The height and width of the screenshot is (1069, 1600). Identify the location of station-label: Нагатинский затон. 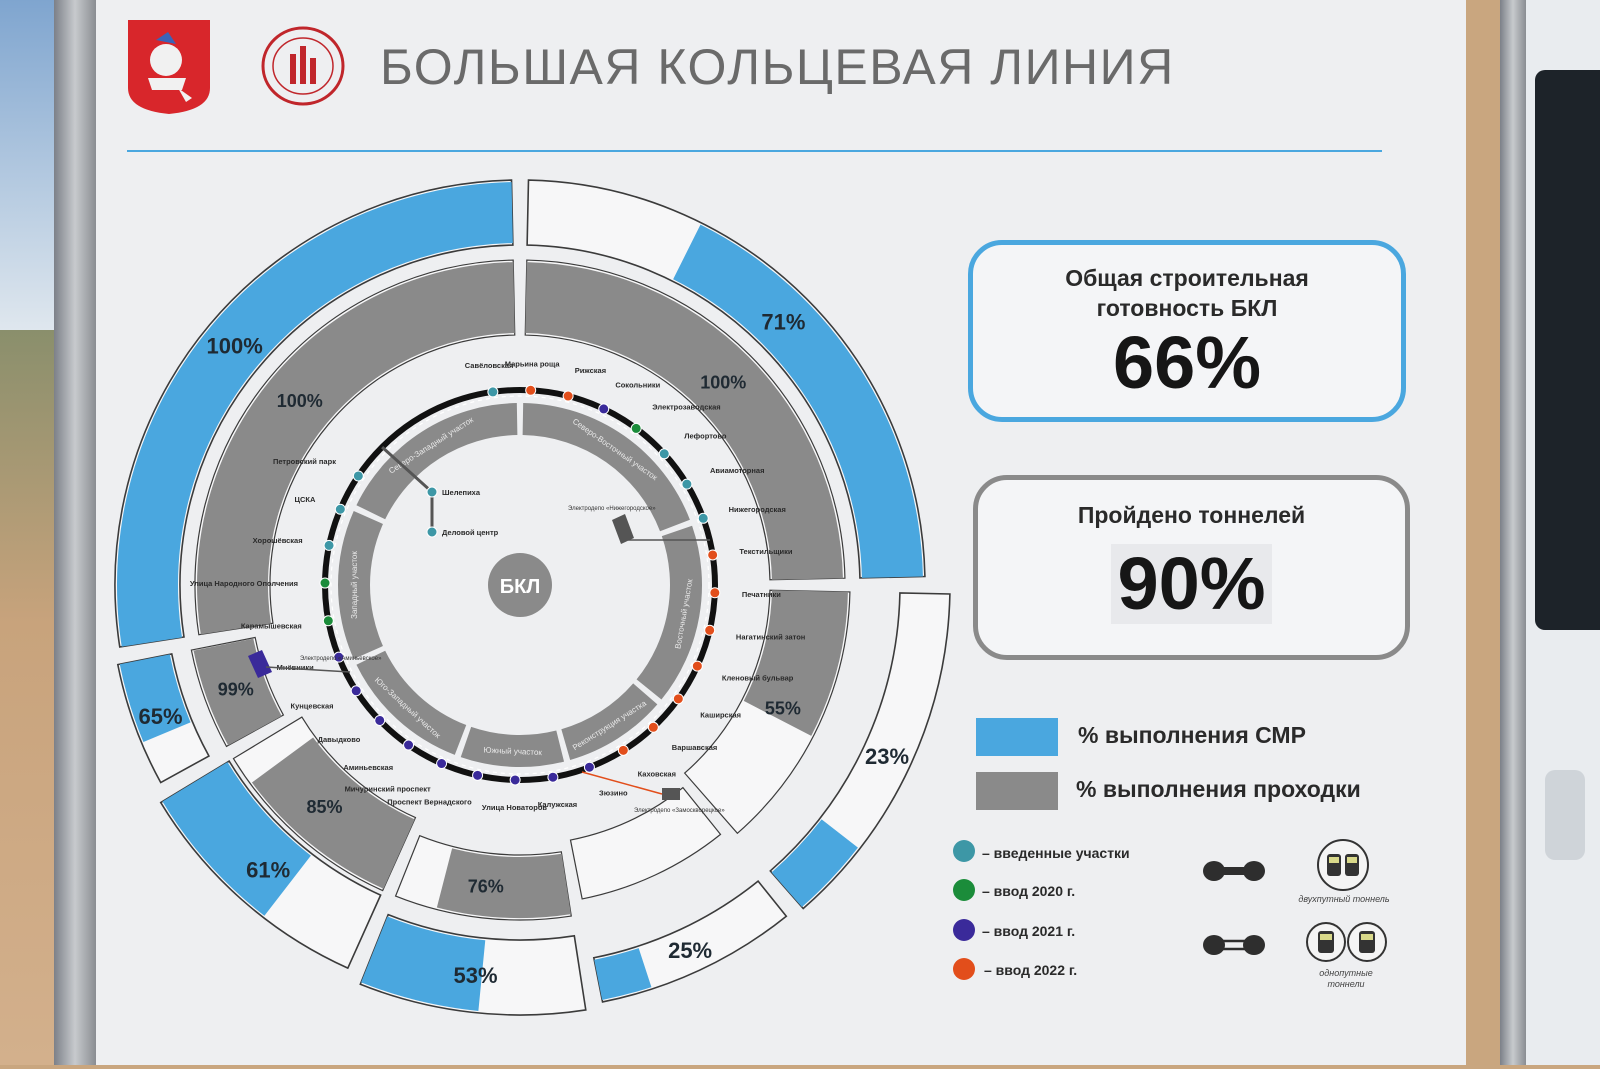
(770, 637).